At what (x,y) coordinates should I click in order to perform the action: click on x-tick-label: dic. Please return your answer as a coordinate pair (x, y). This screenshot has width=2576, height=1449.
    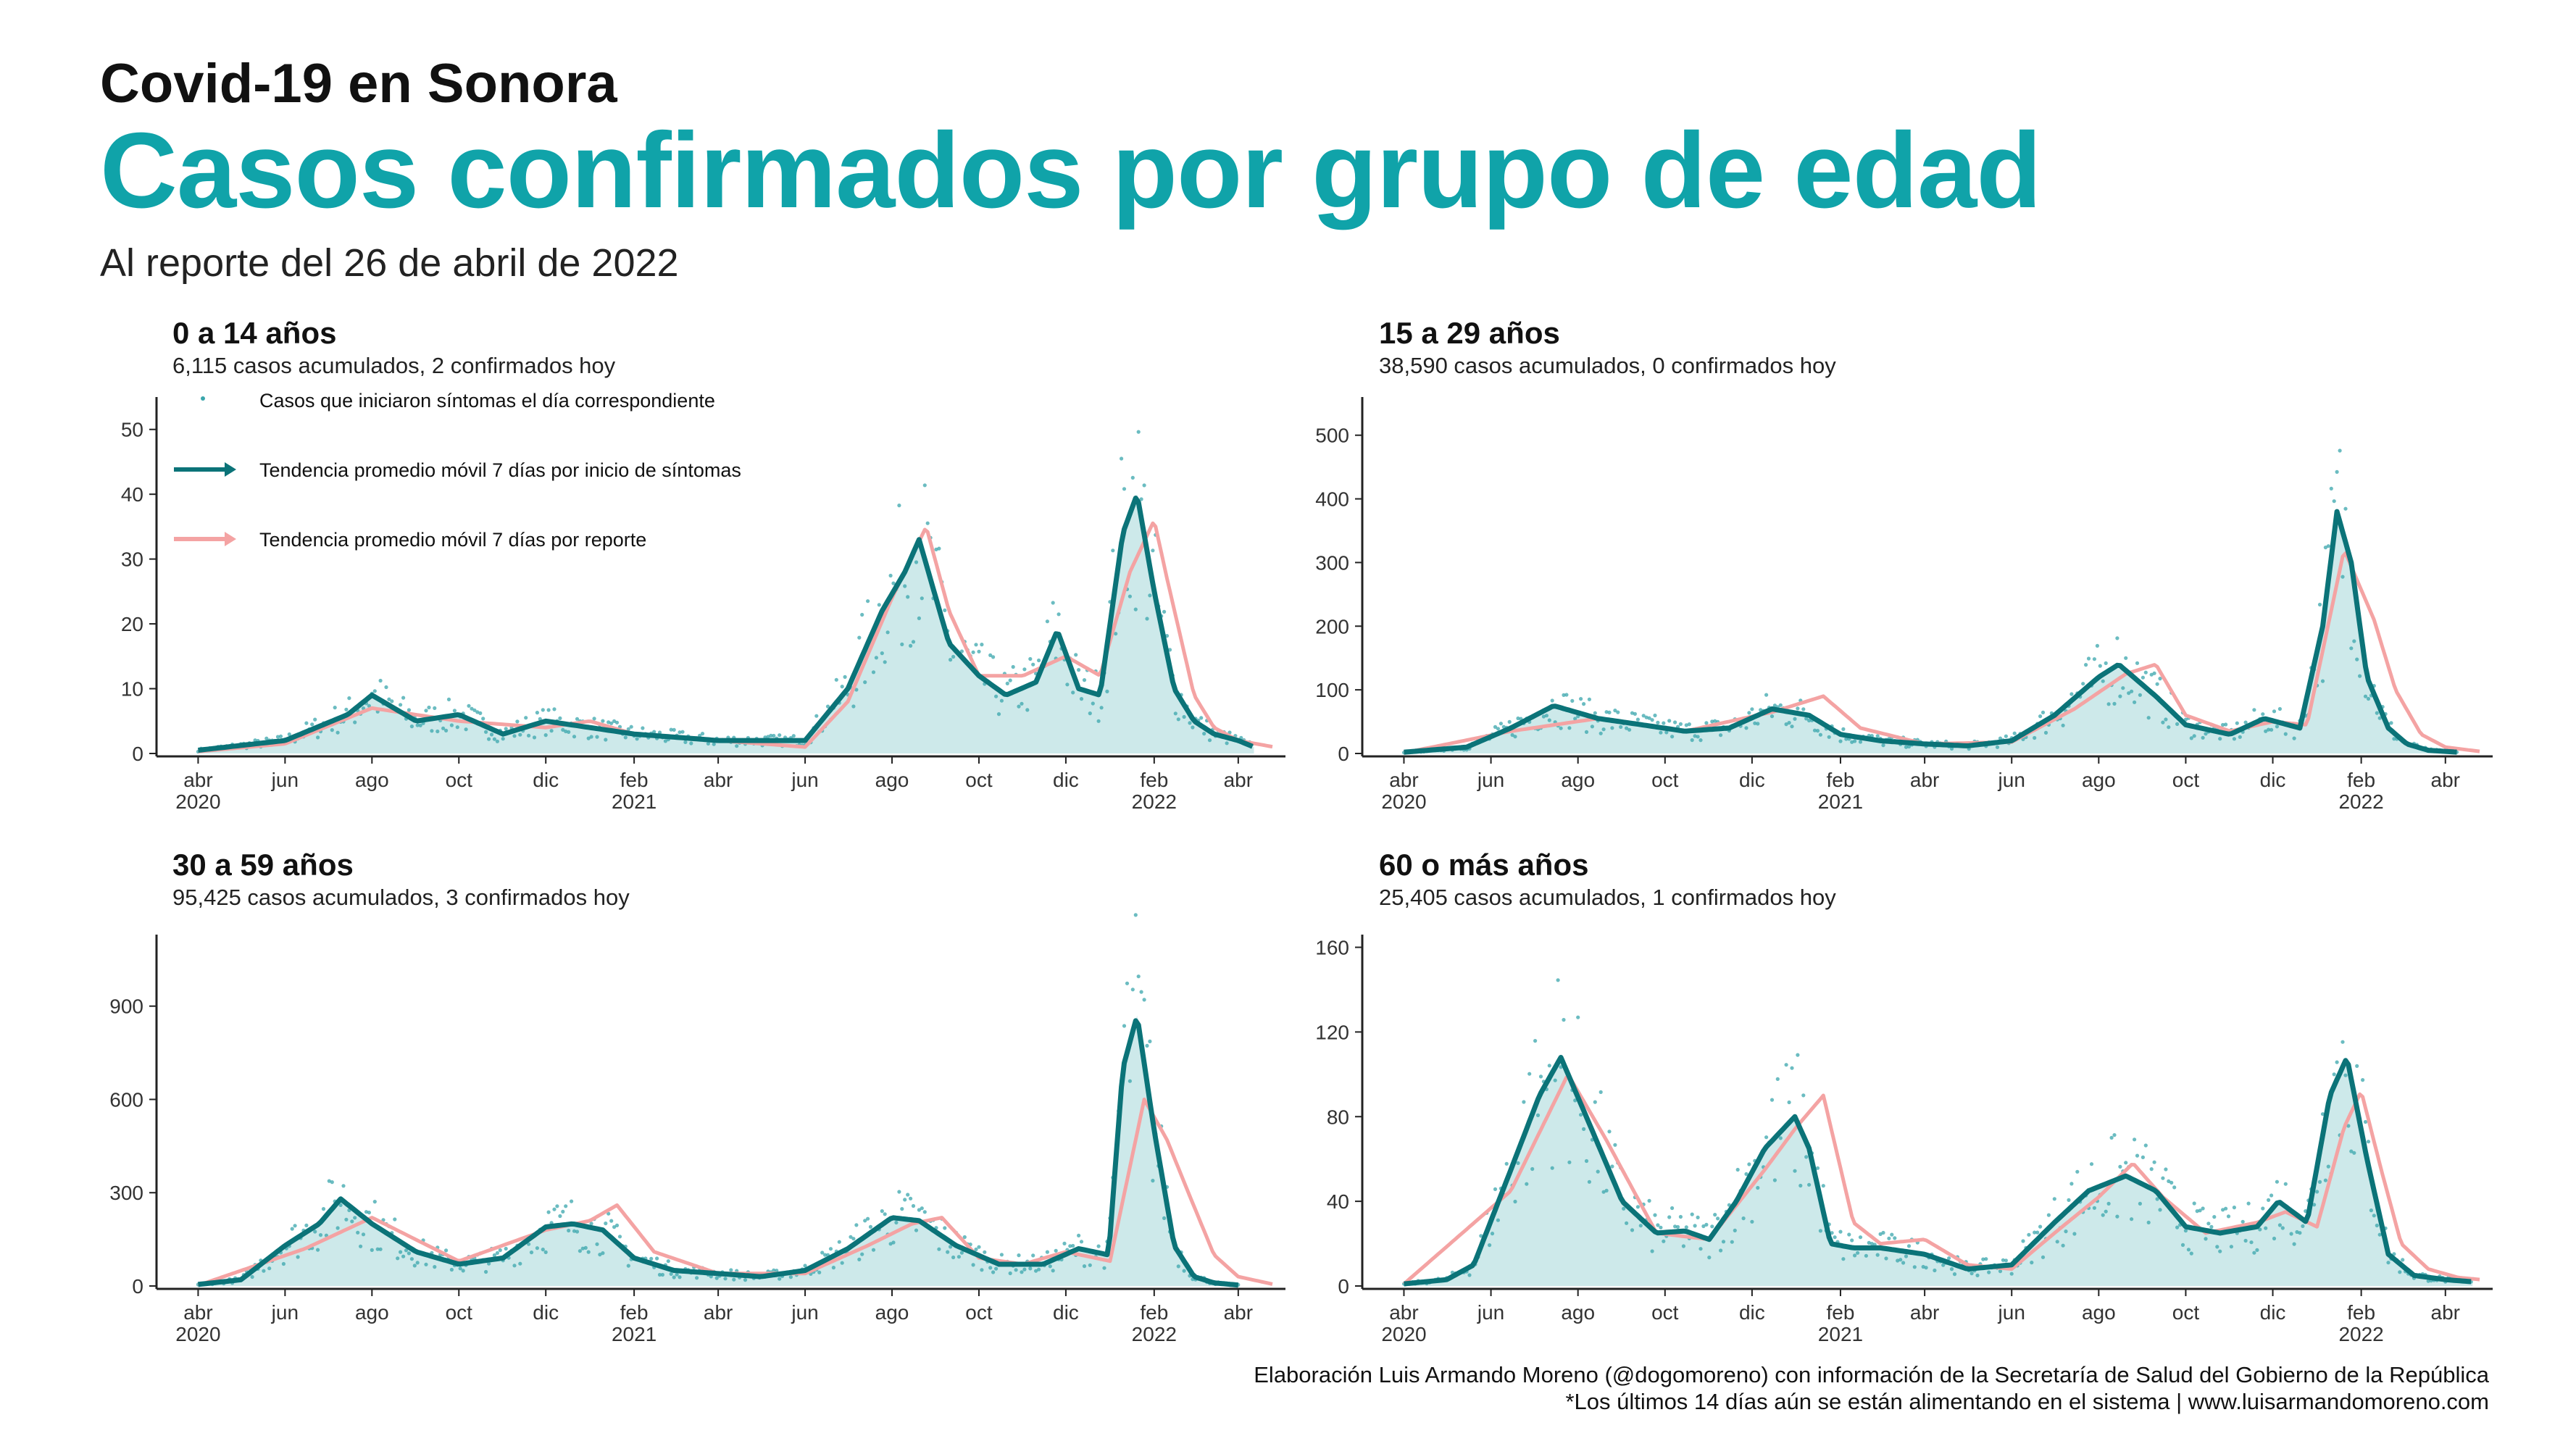
    Looking at the image, I should click on (2273, 1312).